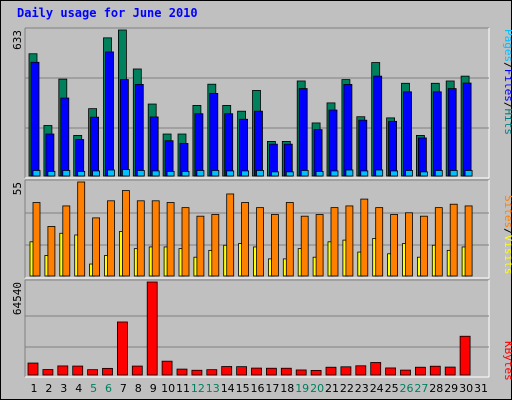 This screenshot has height=400, width=512. Describe the element at coordinates (243, 388) in the screenshot. I see `x-tick-label: 15` at that location.